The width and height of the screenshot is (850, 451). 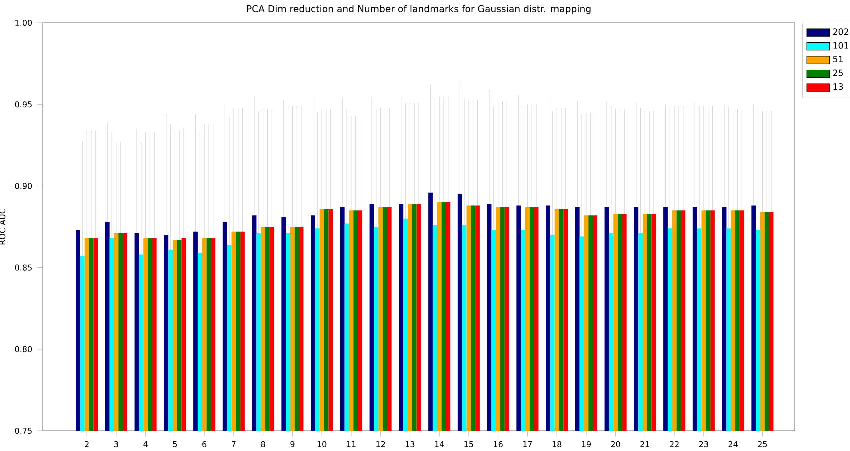 What do you see at coordinates (674, 444) in the screenshot?
I see `x-tick-label: 22` at bounding box center [674, 444].